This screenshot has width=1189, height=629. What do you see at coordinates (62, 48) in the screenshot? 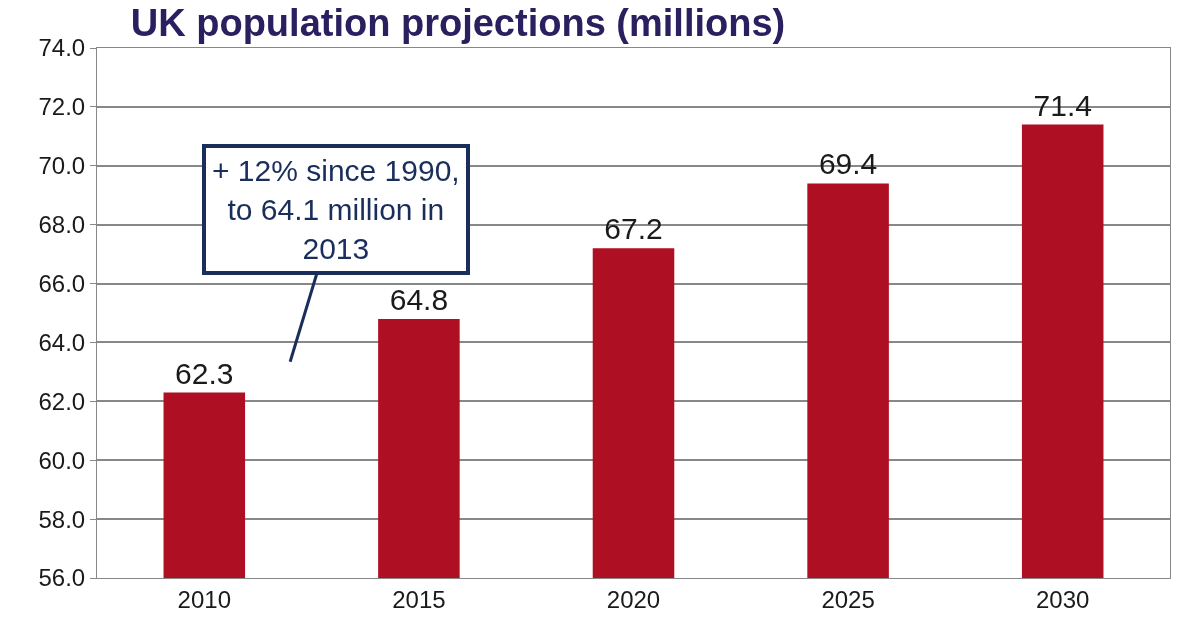
I see `y-tick-label: 74.0` at bounding box center [62, 48].